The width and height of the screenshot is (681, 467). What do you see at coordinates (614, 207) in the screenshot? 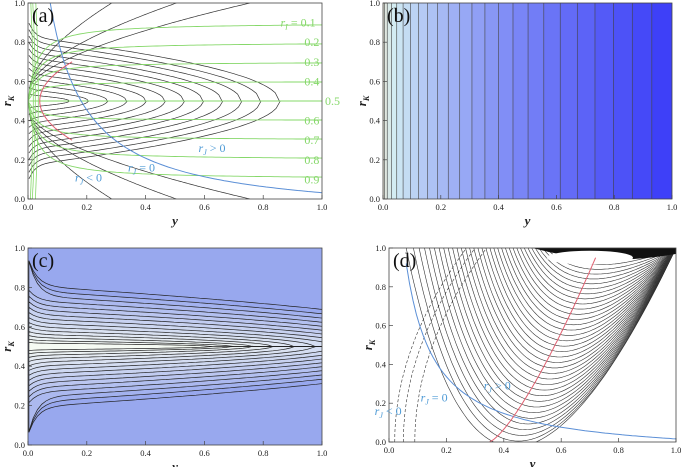
I see `x-tick-label: 0.8` at bounding box center [614, 207].